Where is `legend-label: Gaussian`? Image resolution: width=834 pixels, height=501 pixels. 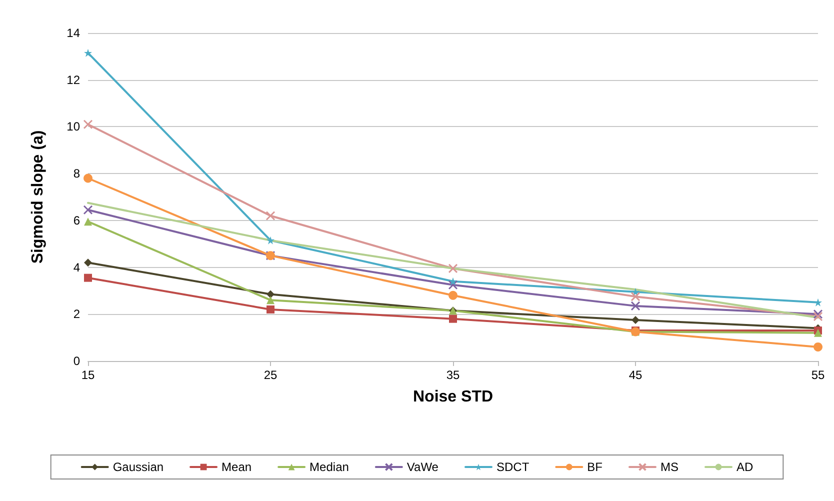 legend-label: Gaussian is located at coordinates (138, 467).